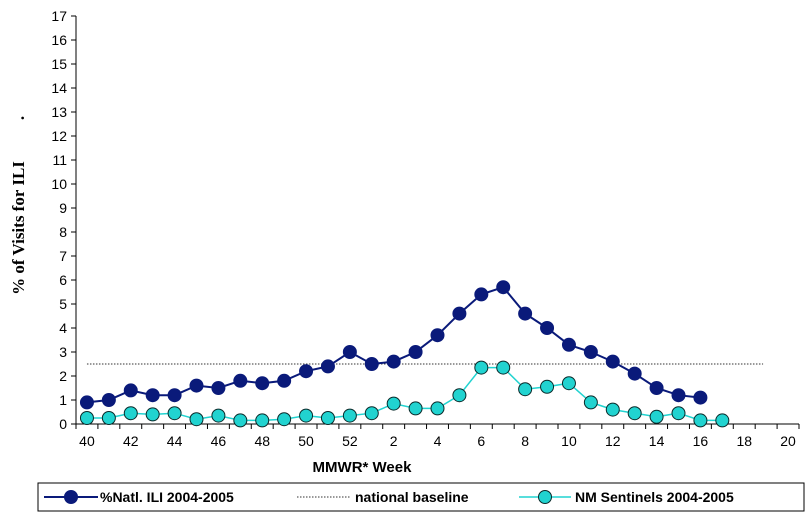 The height and width of the screenshot is (512, 809). I want to click on legend-label-natl-ili: %Natl. ILI 2004-2005, so click(167, 497).